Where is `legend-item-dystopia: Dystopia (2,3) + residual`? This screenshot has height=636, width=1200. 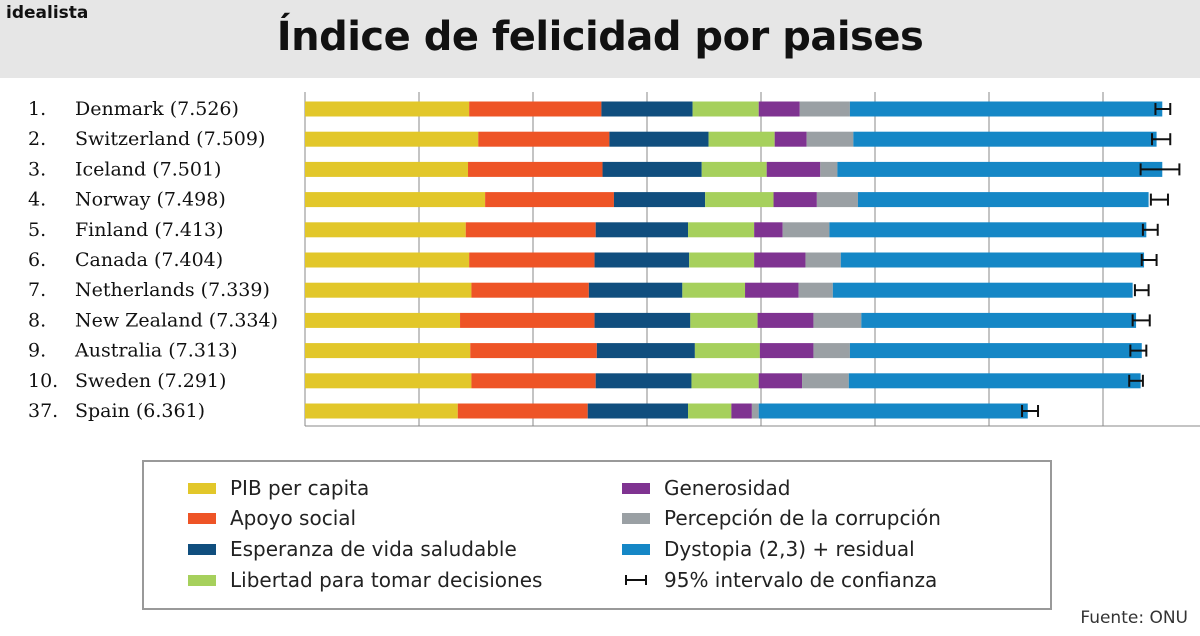 legend-item-dystopia: Dystopia (2,3) + residual is located at coordinates (768, 549).